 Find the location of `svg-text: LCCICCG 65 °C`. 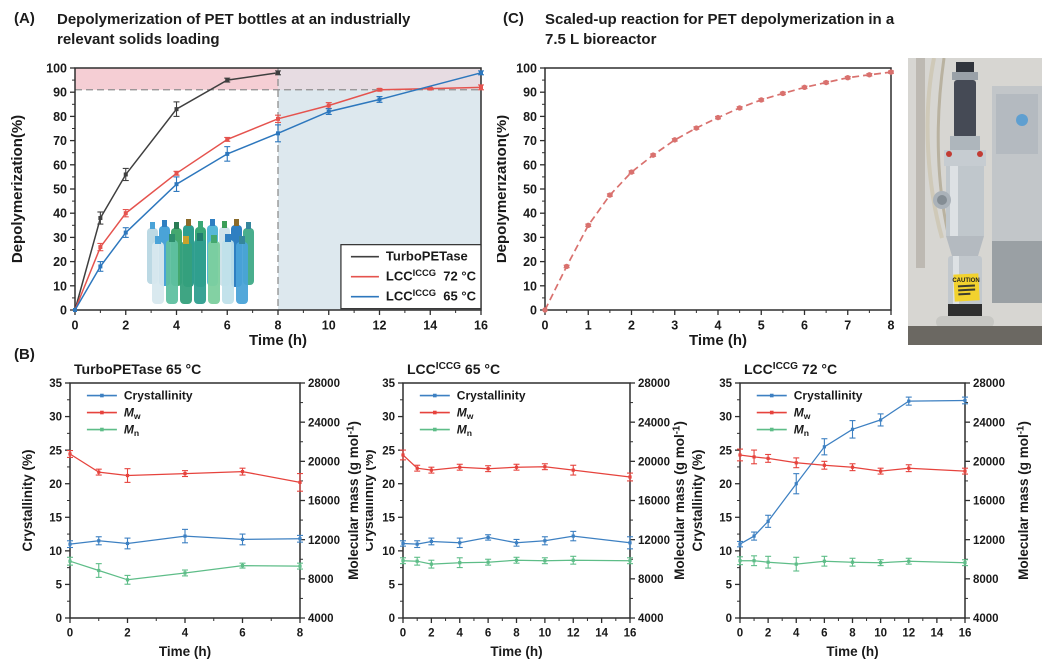

svg-text: LCCICCG 65 °C is located at coordinates (453, 369).